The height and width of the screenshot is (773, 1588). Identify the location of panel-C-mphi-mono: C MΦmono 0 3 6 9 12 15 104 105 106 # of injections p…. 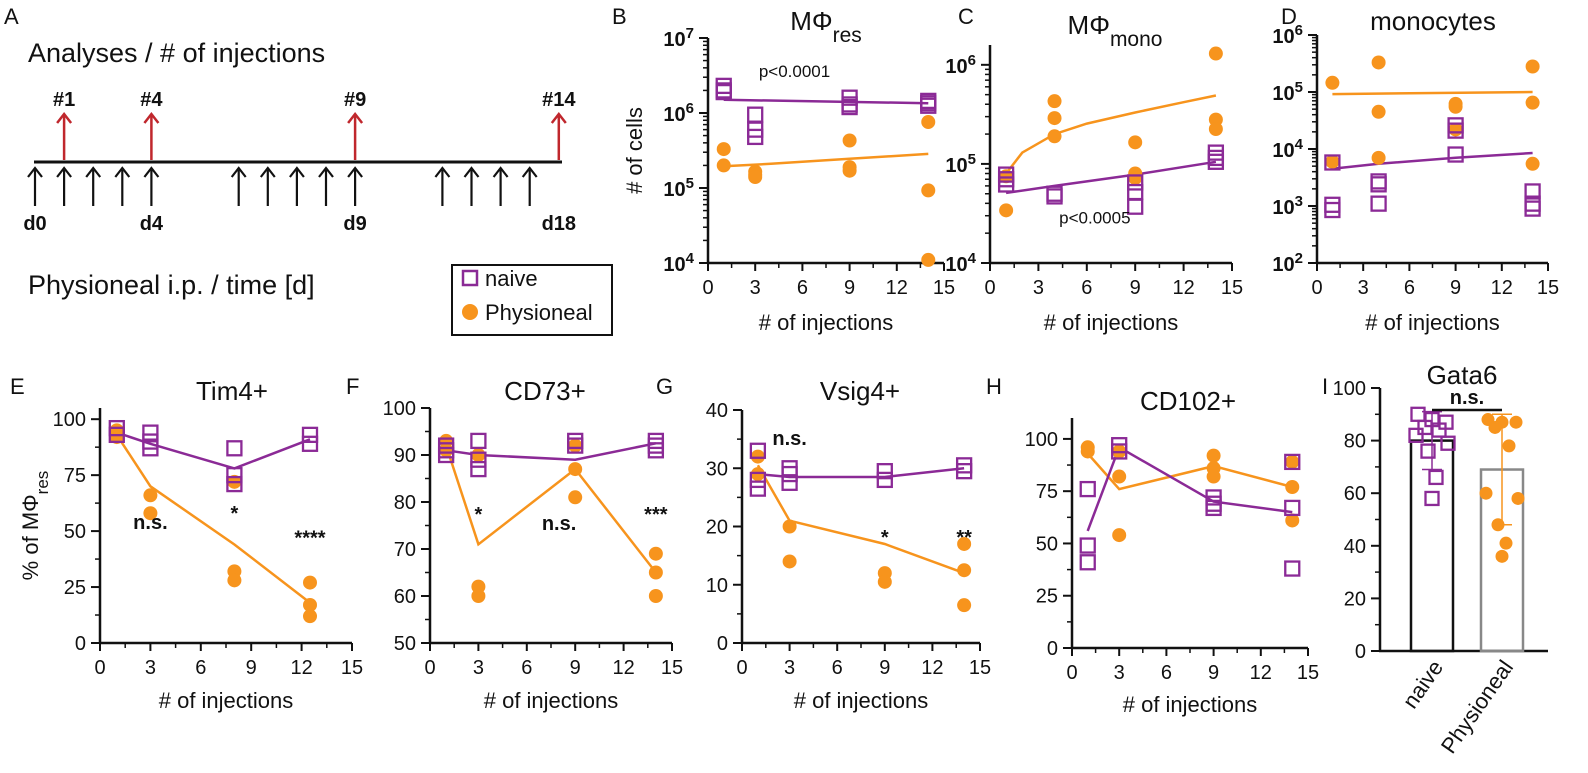
(1094, 169).